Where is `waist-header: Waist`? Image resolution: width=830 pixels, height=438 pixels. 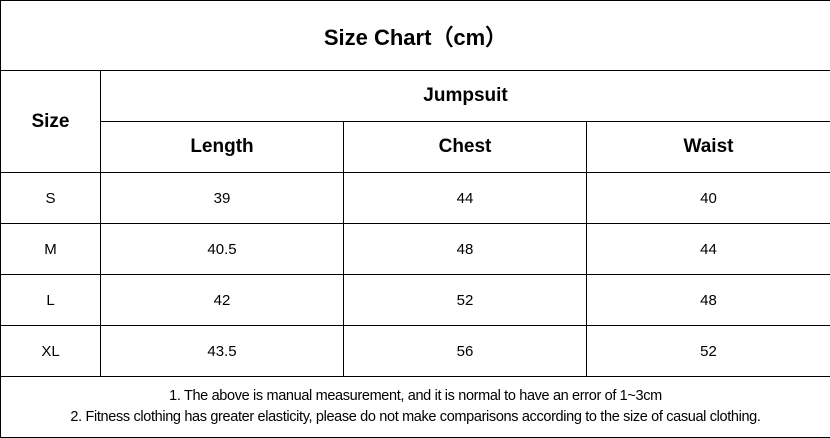 waist-header: Waist is located at coordinates (708, 147).